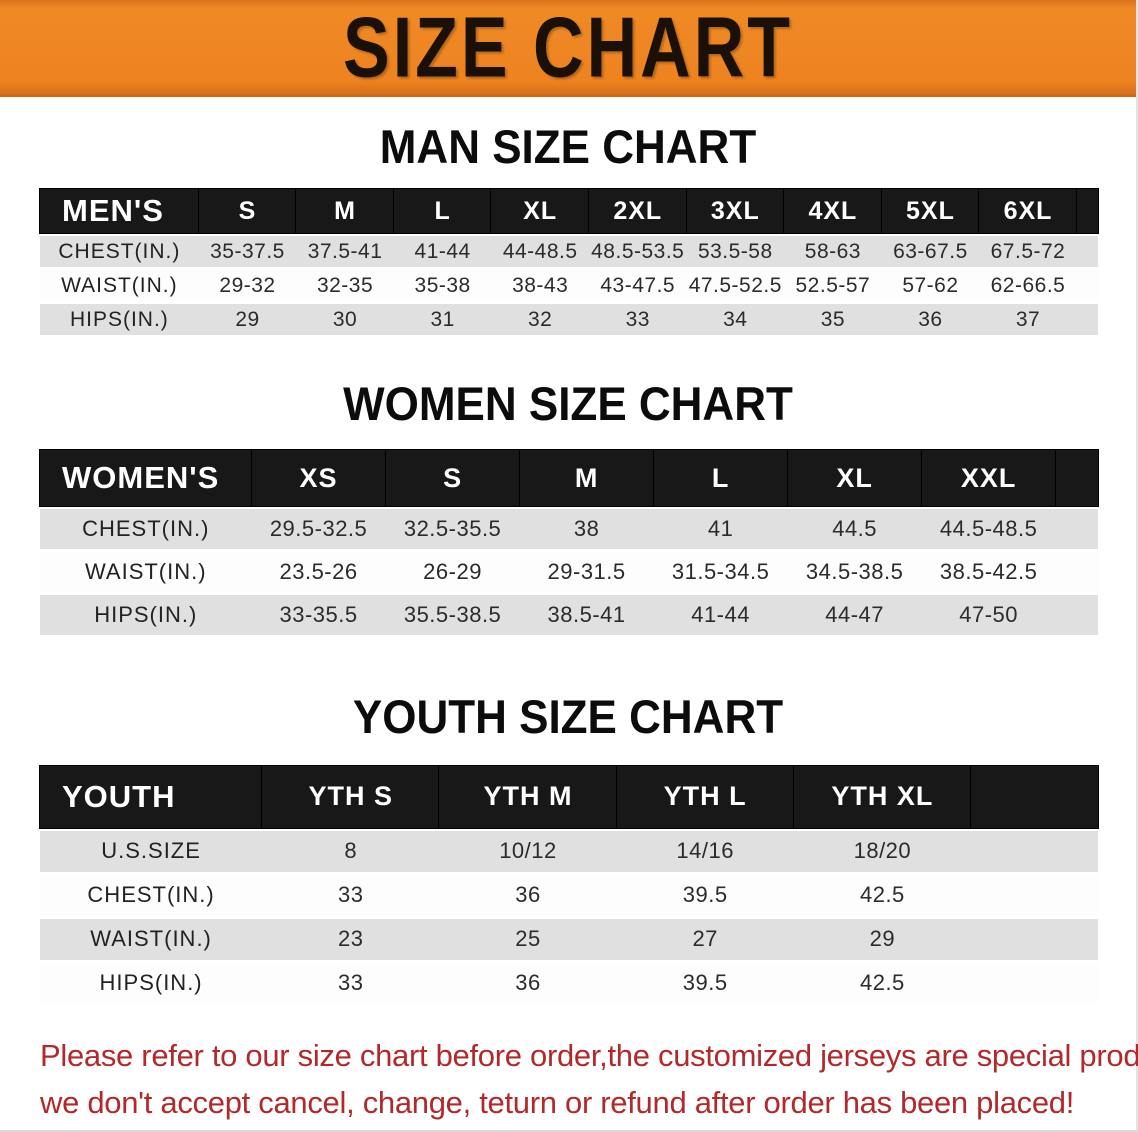 The image size is (1138, 1132). Describe the element at coordinates (720, 529) in the screenshot. I see `women-row-0-value-3: 41` at that location.